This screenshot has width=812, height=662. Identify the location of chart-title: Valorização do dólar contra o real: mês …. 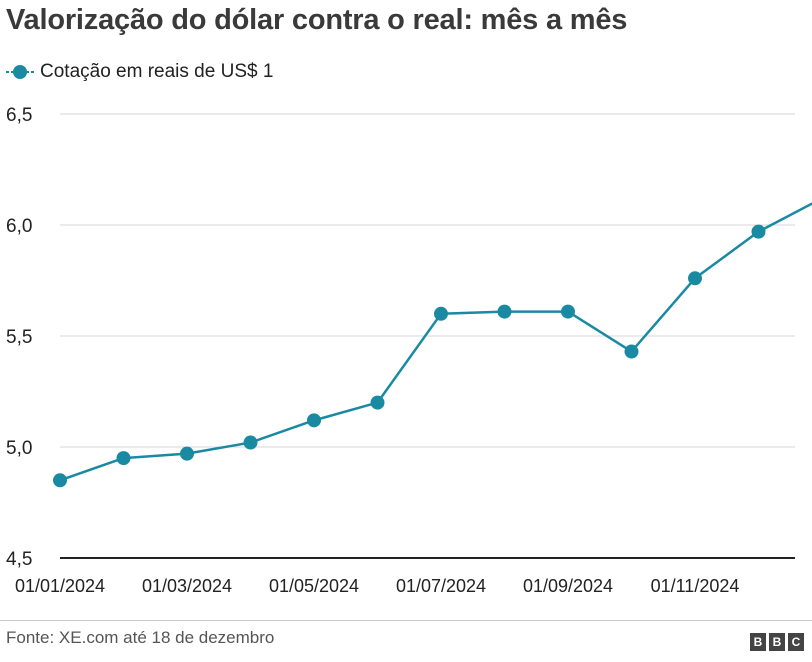
(317, 20).